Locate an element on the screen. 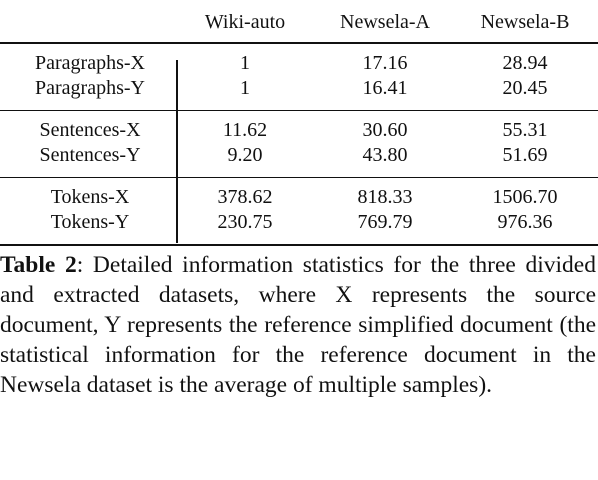  column-header: Wiki-auto is located at coordinates (245, 22).